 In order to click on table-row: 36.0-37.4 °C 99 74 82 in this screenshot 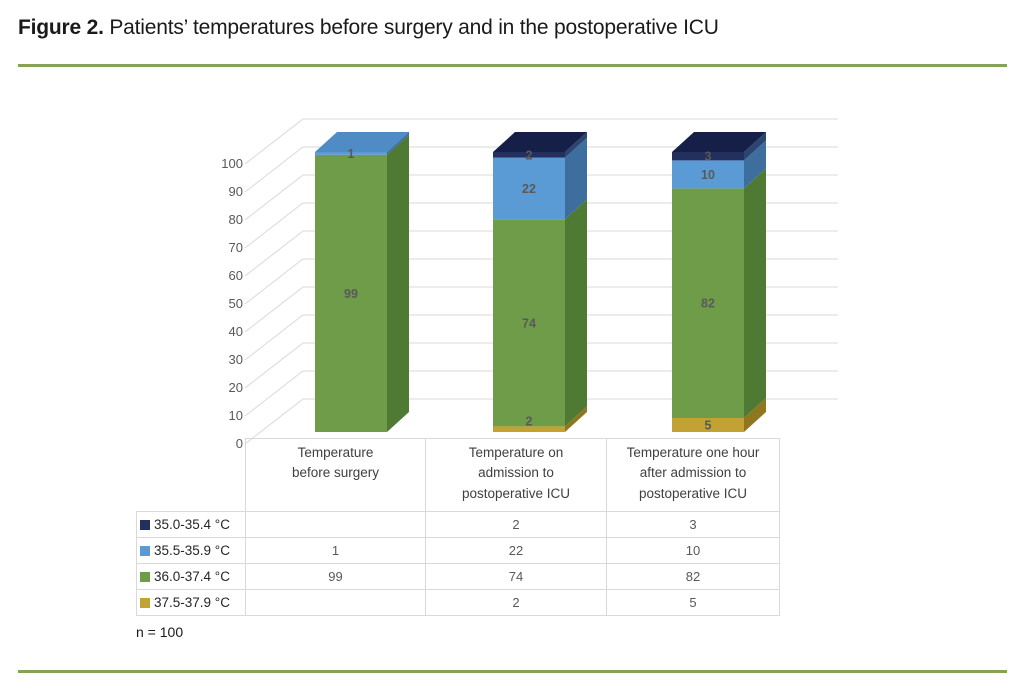, I will do `click(458, 576)`.